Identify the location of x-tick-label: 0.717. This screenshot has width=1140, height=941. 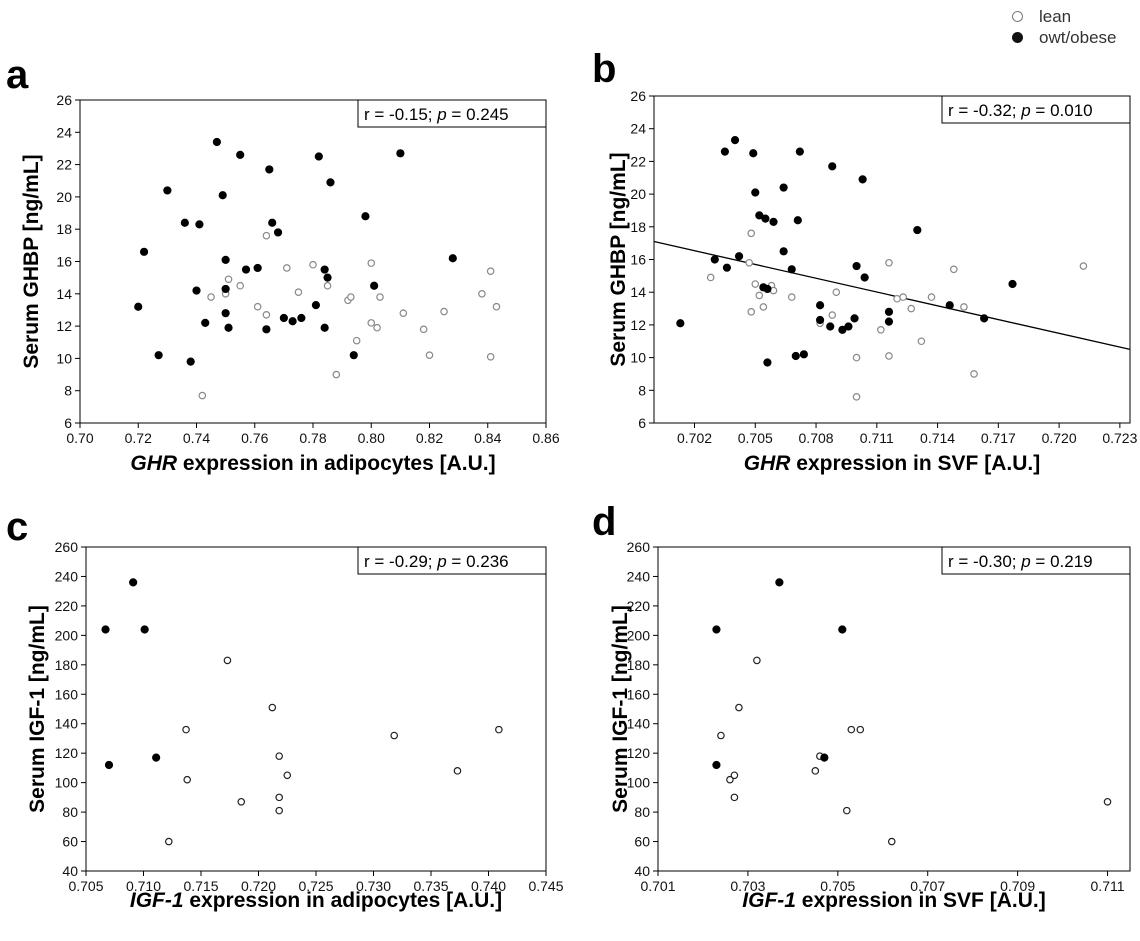
(998, 438).